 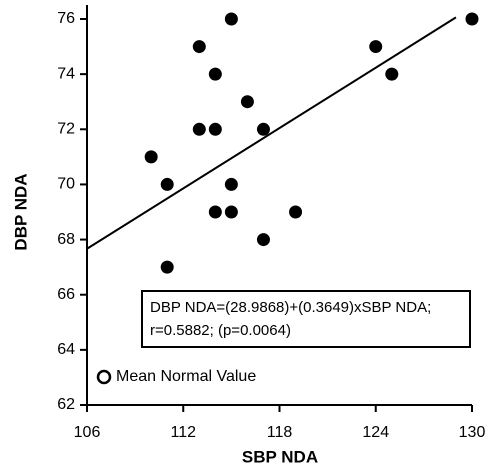 I want to click on x-tick-label: 124, so click(x=375, y=432).